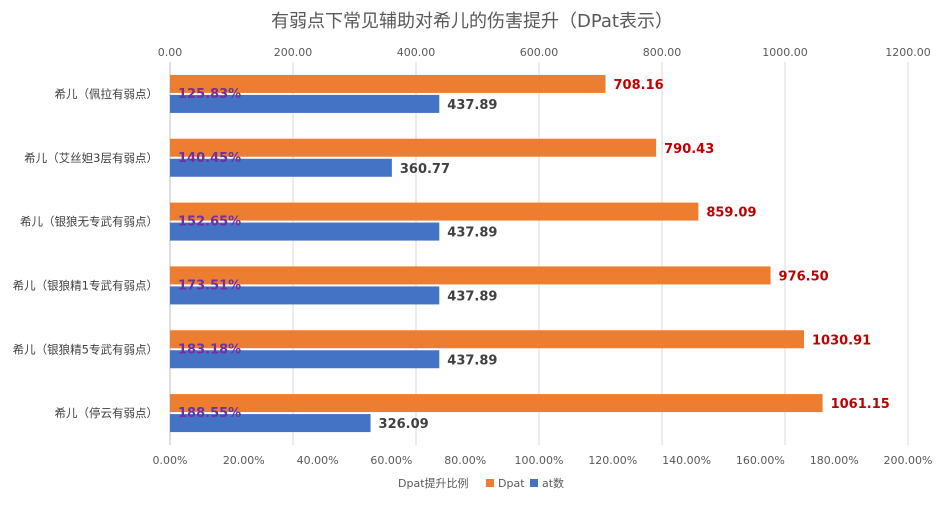  Describe the element at coordinates (908, 460) in the screenshot. I see `bottom-axis-tick-label: 200.00%` at that location.